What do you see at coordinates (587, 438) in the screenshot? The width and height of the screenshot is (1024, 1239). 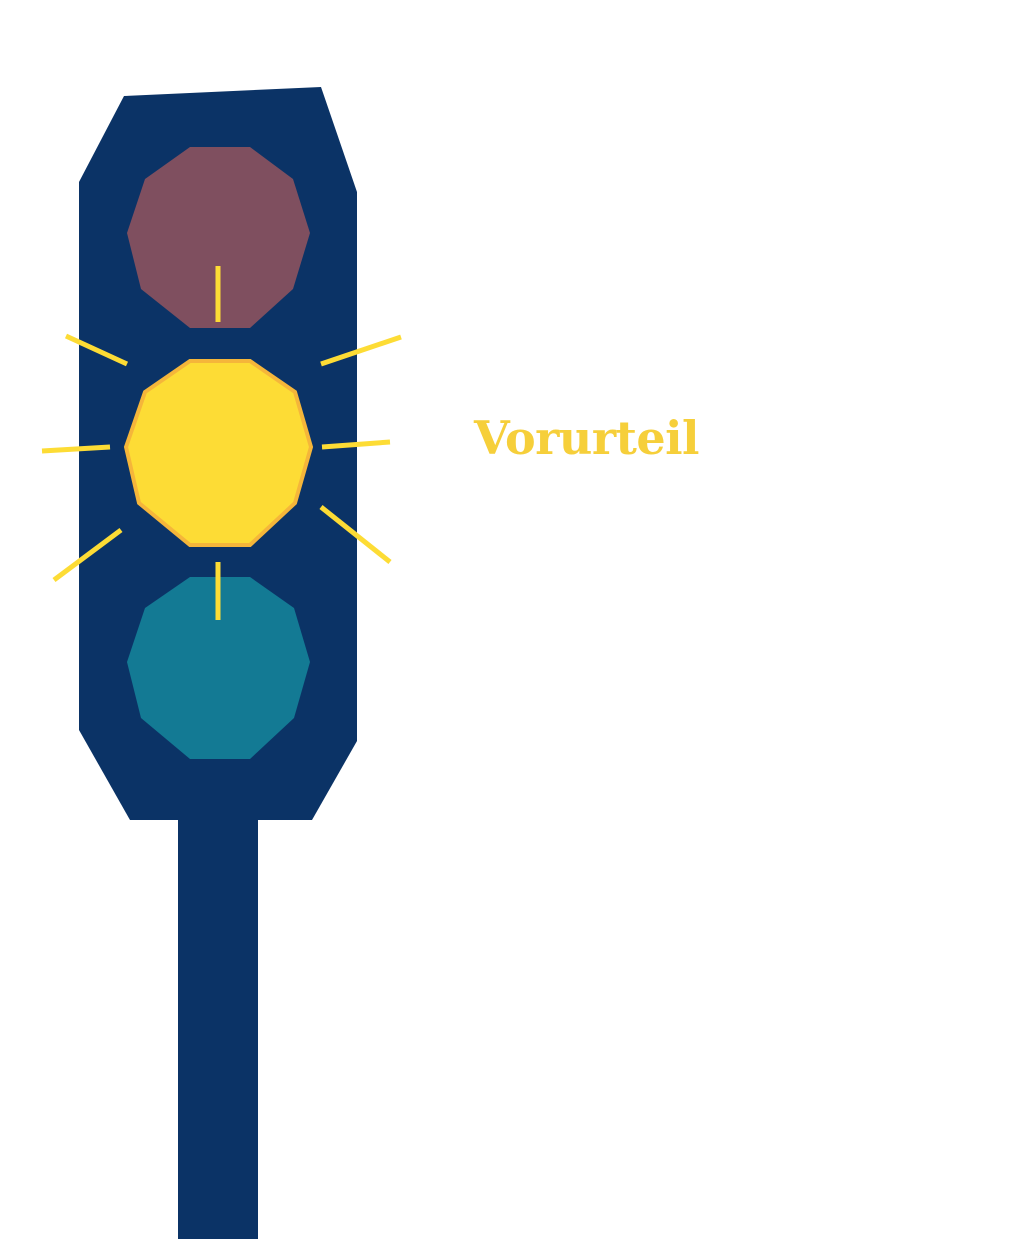 I see `vorurteil-label: Vorurteil` at bounding box center [587, 438].